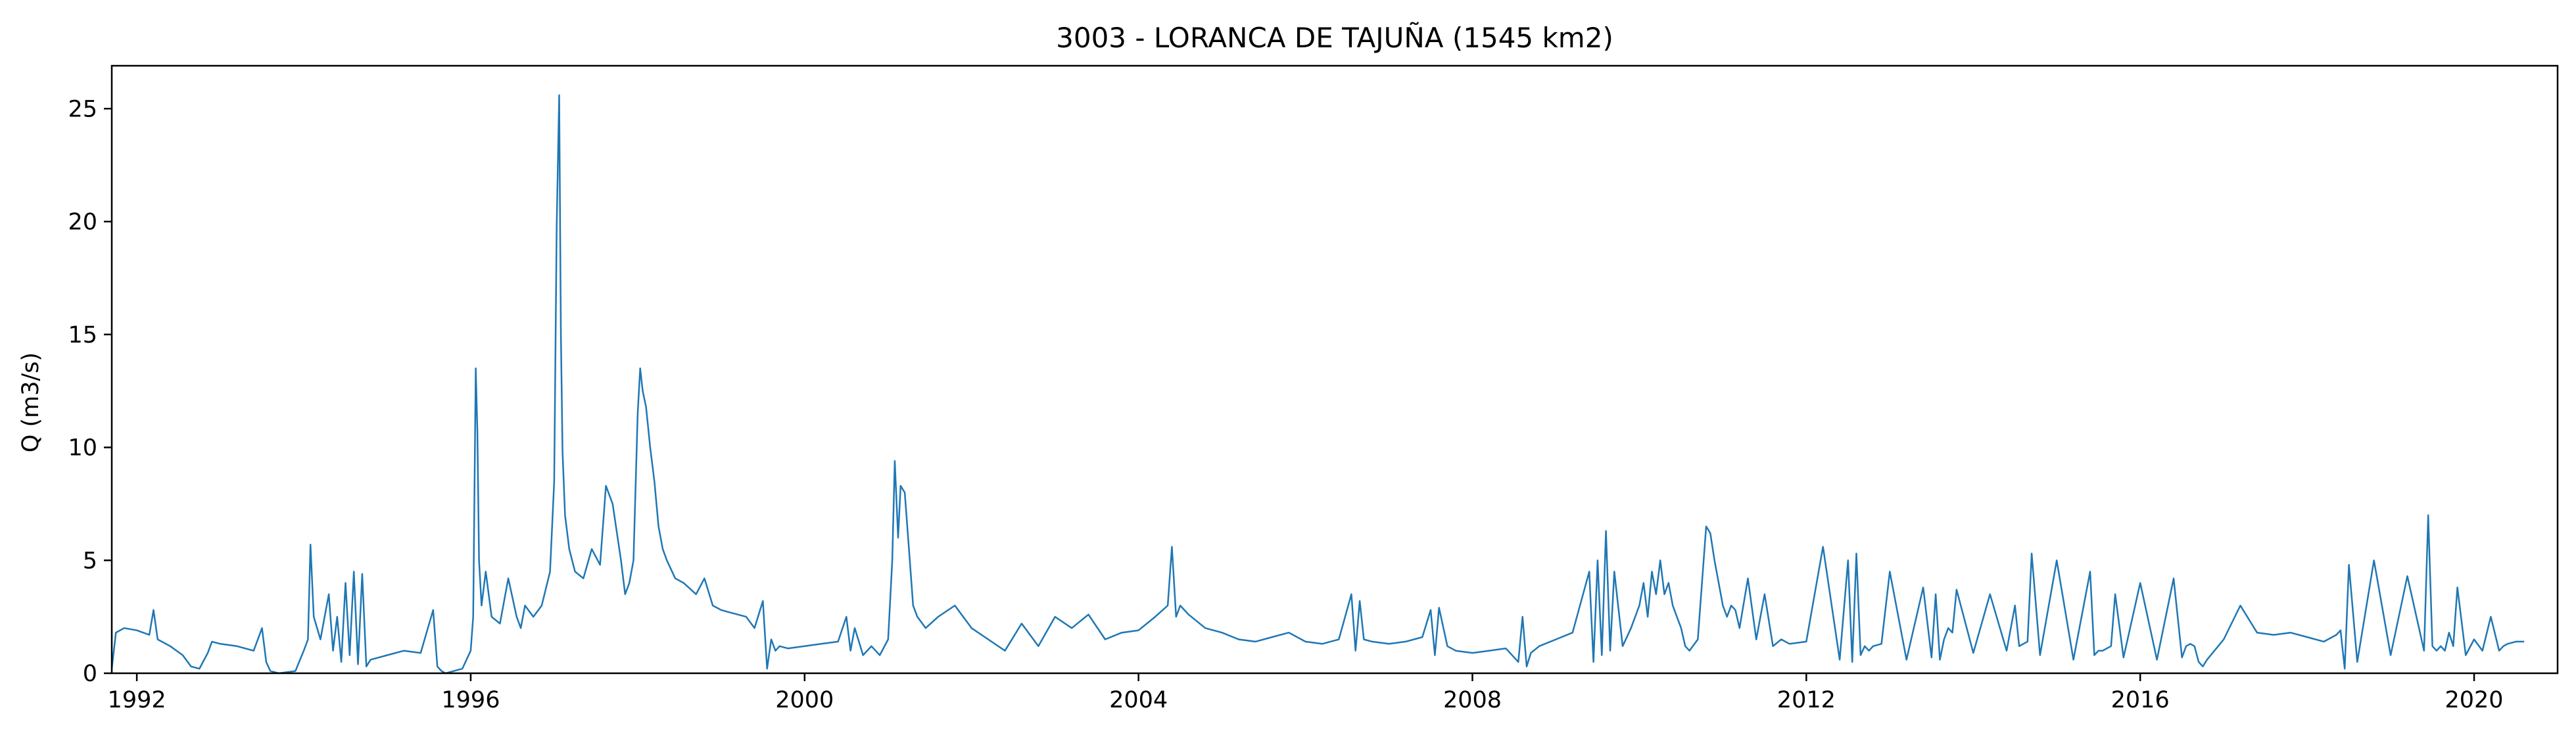  What do you see at coordinates (1472, 700) in the screenshot?
I see `x-tick-label: 2008` at bounding box center [1472, 700].